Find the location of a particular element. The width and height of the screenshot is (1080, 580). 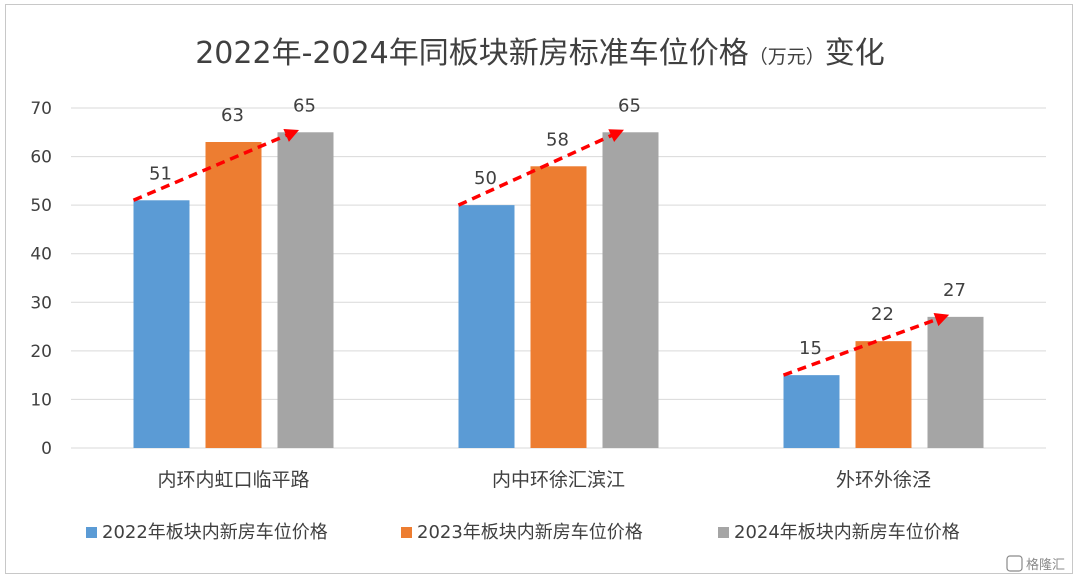

watermark: 格隆汇 is located at coordinates (1035, 564).